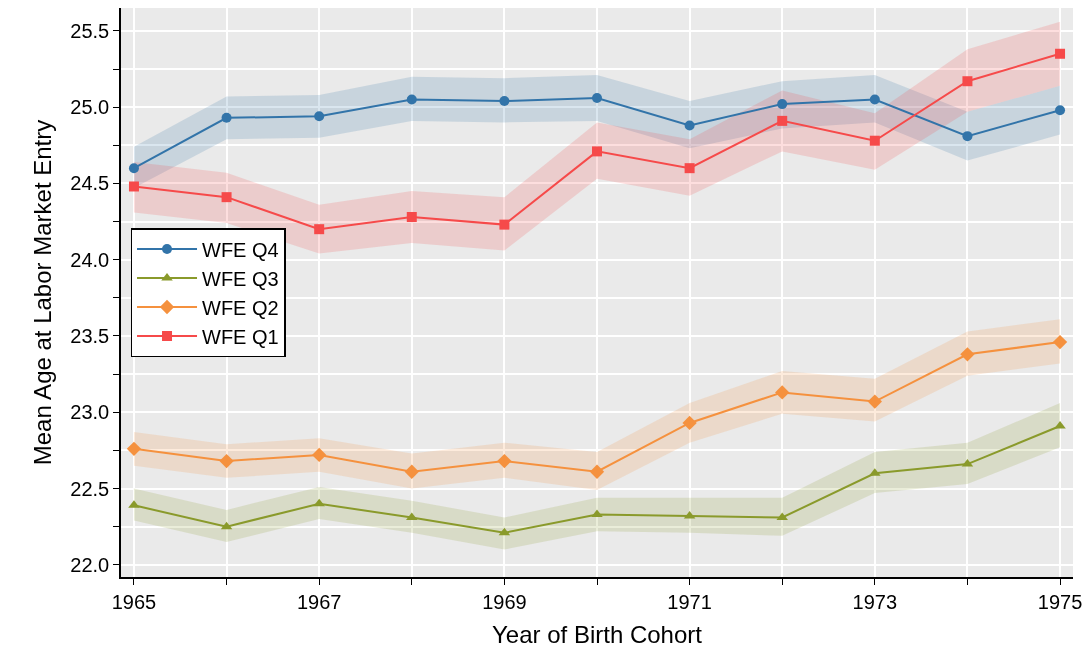 This screenshot has height=658, width=1090. I want to click on y-tick-label: 22.0, so click(90, 564).